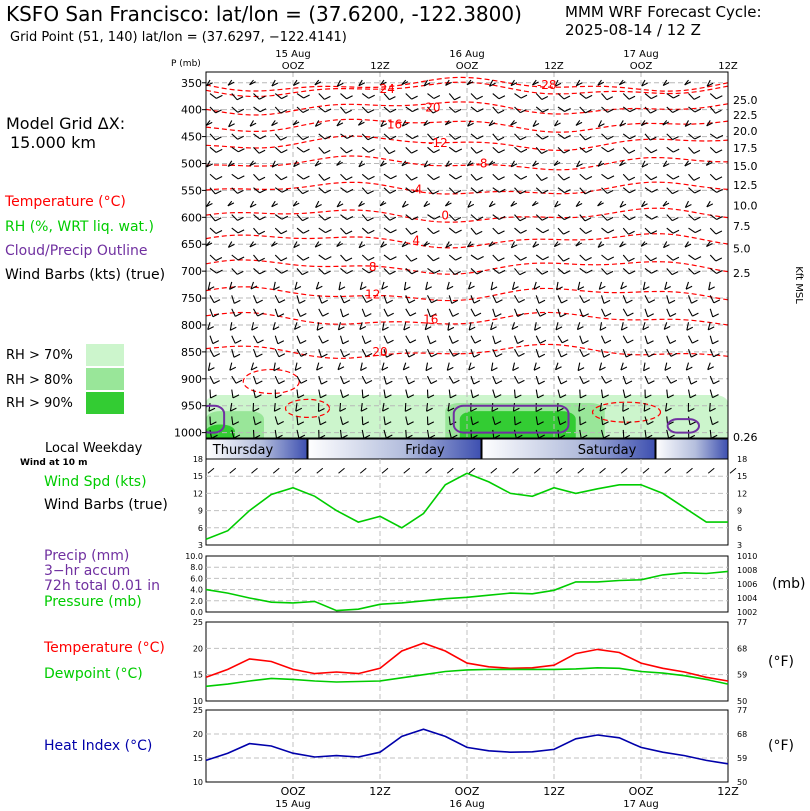 The image size is (810, 811). What do you see at coordinates (293, 66) in the screenshot?
I see `top-time-label: OOZ` at bounding box center [293, 66].